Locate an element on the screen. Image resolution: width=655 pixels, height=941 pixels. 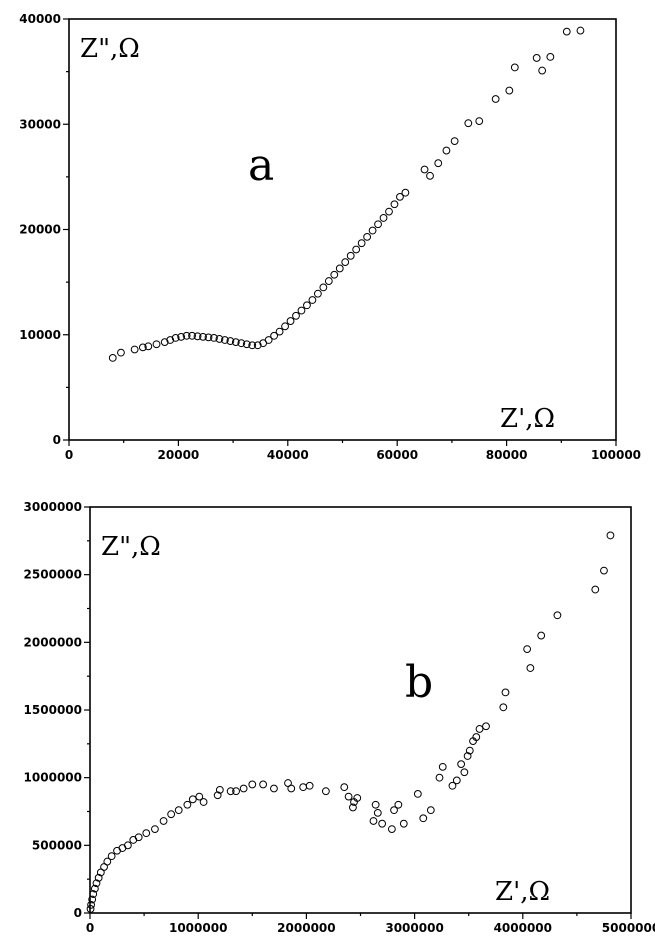
panel-letter: a is located at coordinates (261, 165).